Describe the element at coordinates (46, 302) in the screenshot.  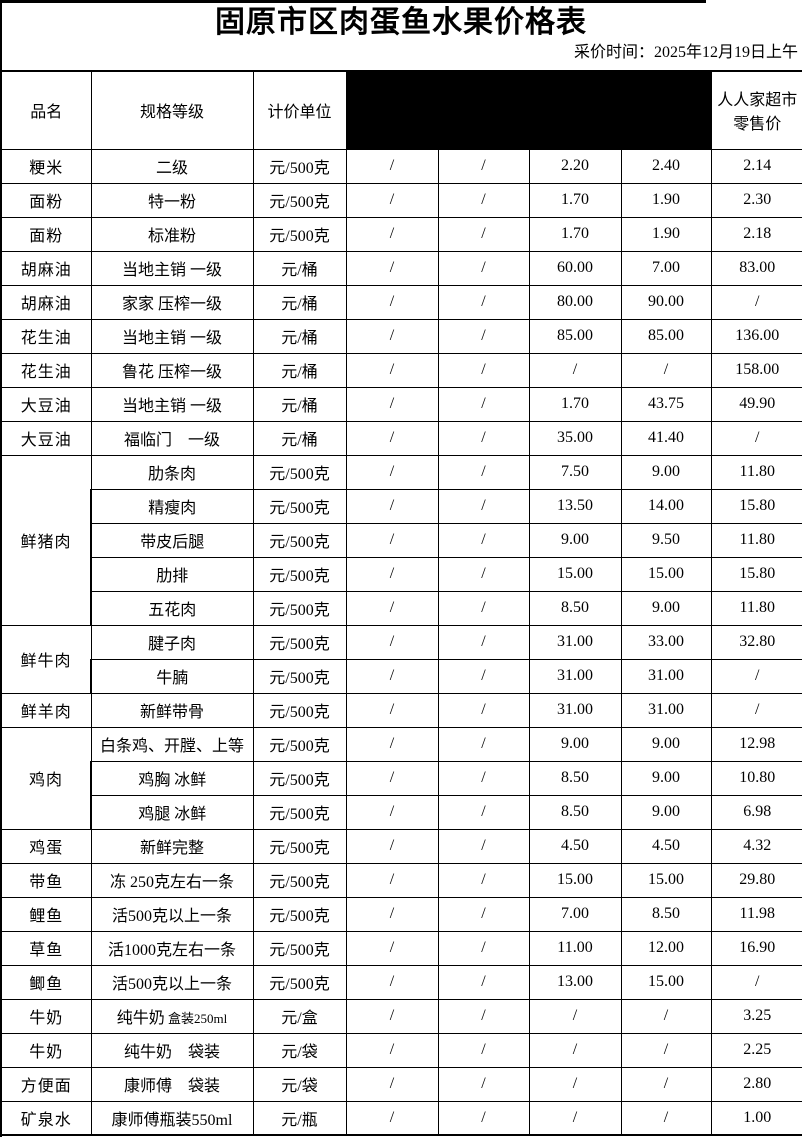
I see `product-name-cell: 胡麻油` at that location.